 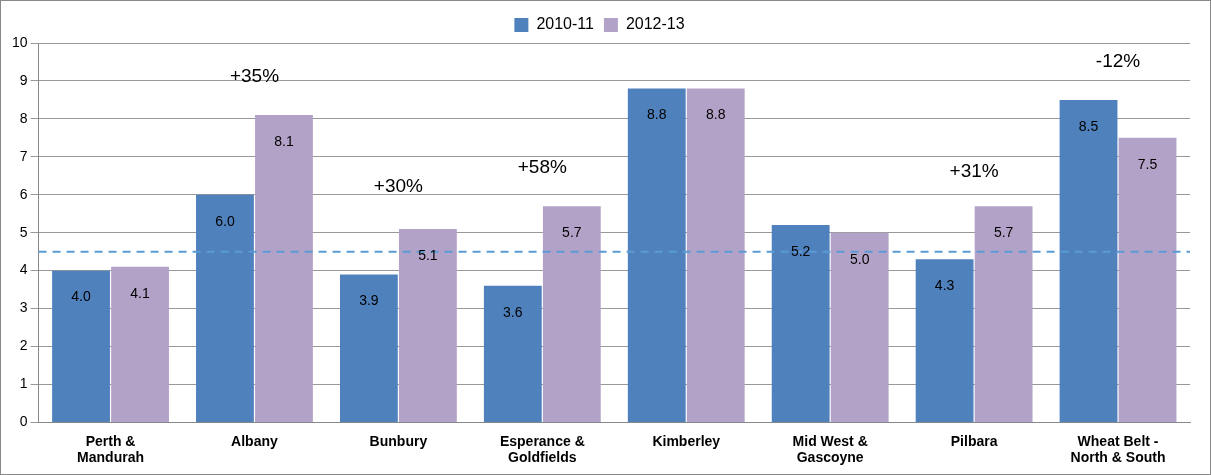 What do you see at coordinates (1088, 125) in the screenshot?
I see `data-label: 8.5` at bounding box center [1088, 125].